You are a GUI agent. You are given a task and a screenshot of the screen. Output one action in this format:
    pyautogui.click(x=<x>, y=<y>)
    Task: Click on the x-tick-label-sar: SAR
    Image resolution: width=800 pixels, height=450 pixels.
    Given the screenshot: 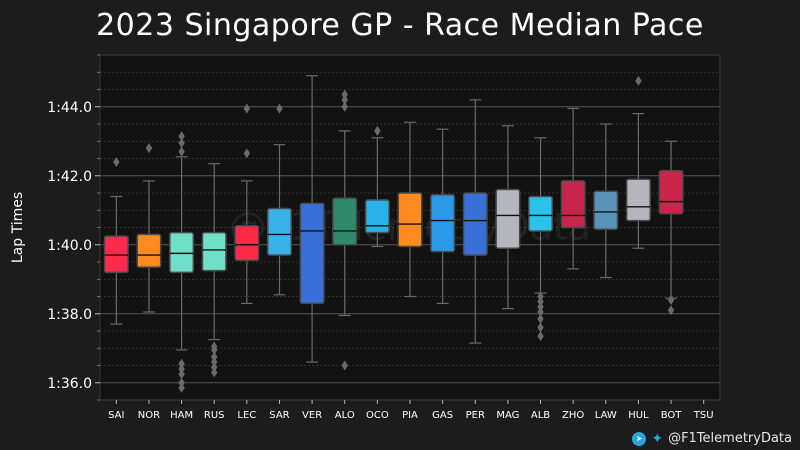 What is the action you would take?
    pyautogui.click(x=279, y=415)
    